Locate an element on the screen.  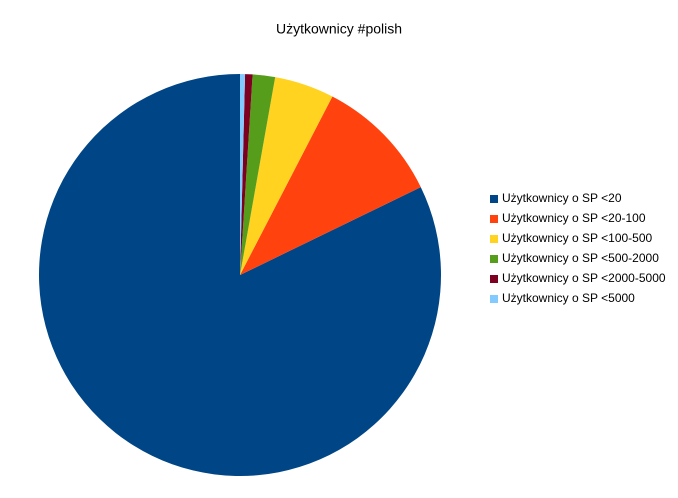
chart-title: Użytkownicy #polish is located at coordinates (339, 29).